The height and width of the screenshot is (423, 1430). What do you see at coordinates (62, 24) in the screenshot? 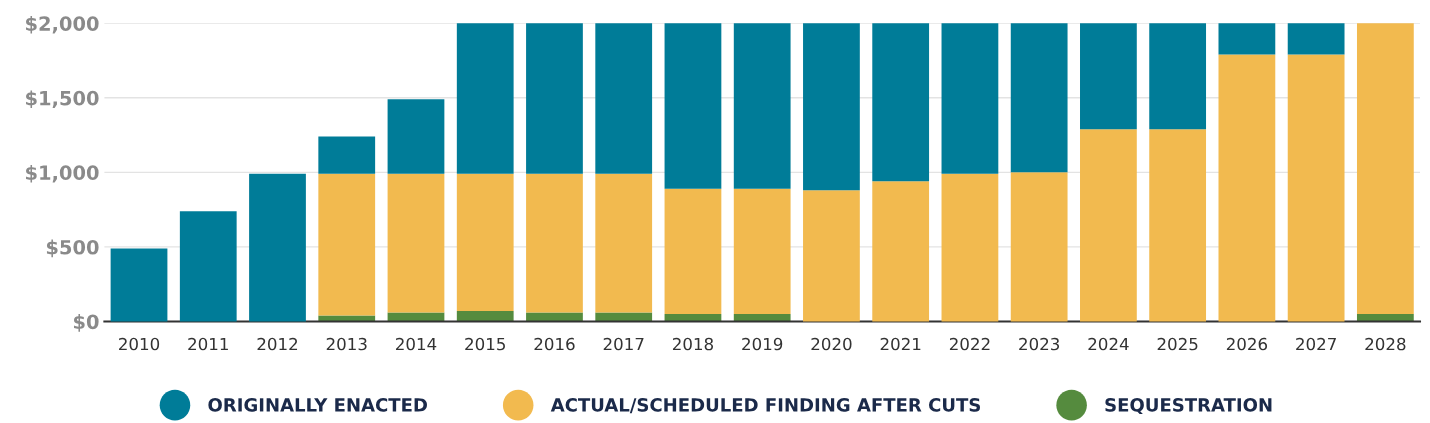
I see `y-tick-label: $2,000` at bounding box center [62, 24].